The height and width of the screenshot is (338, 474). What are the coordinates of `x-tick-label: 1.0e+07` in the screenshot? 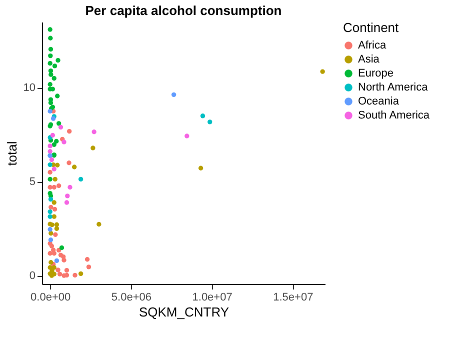 It's located at (212, 298).